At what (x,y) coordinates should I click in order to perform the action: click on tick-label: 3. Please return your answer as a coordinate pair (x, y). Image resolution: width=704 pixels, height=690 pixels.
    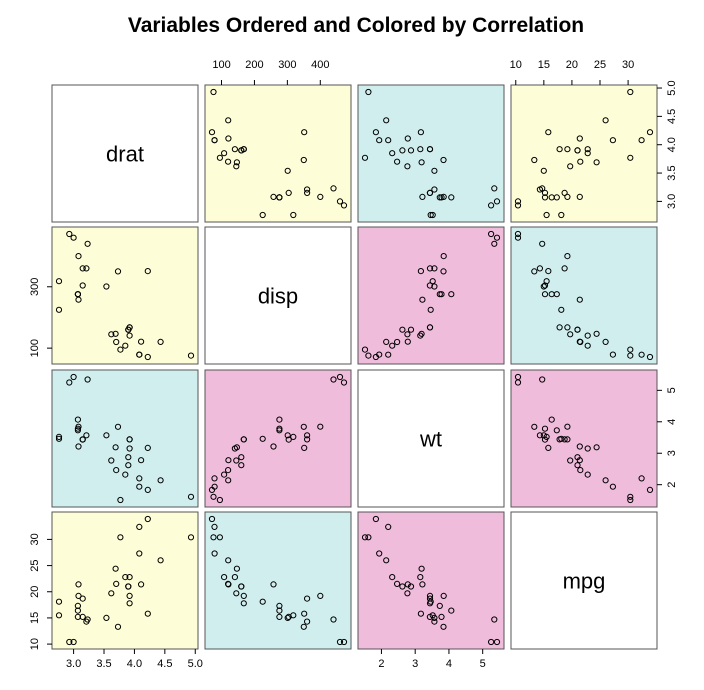
    Looking at the image, I should click on (672, 453).